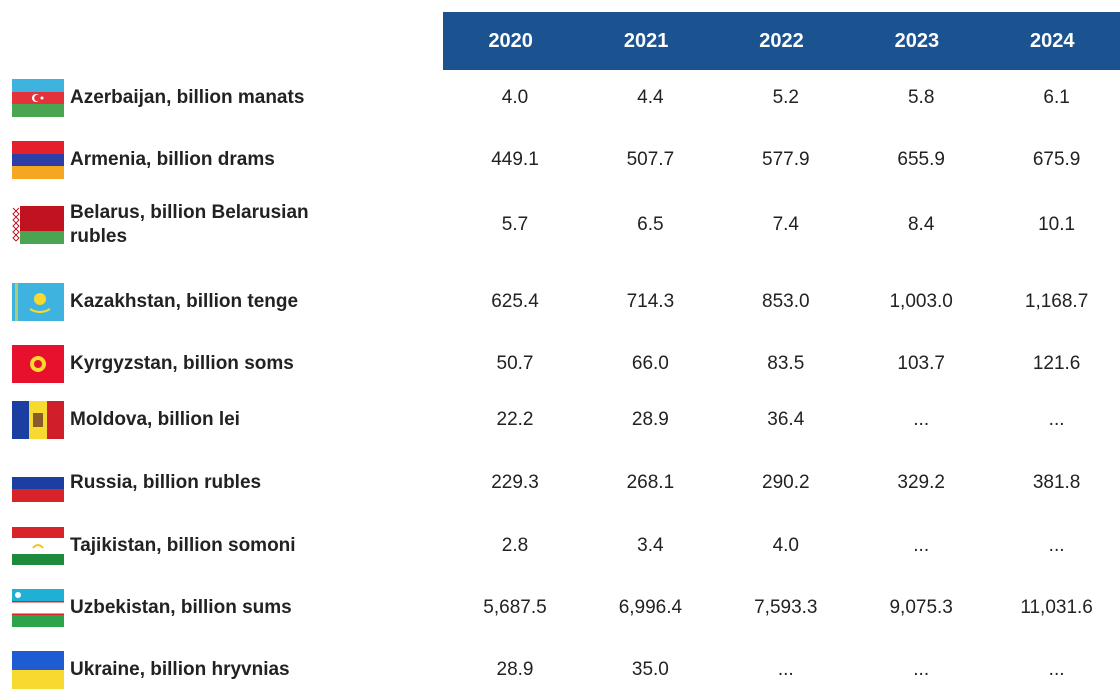 This screenshot has width=1120, height=700. Describe the element at coordinates (650, 607) in the screenshot. I see `value-cell: 6,996.4` at that location.